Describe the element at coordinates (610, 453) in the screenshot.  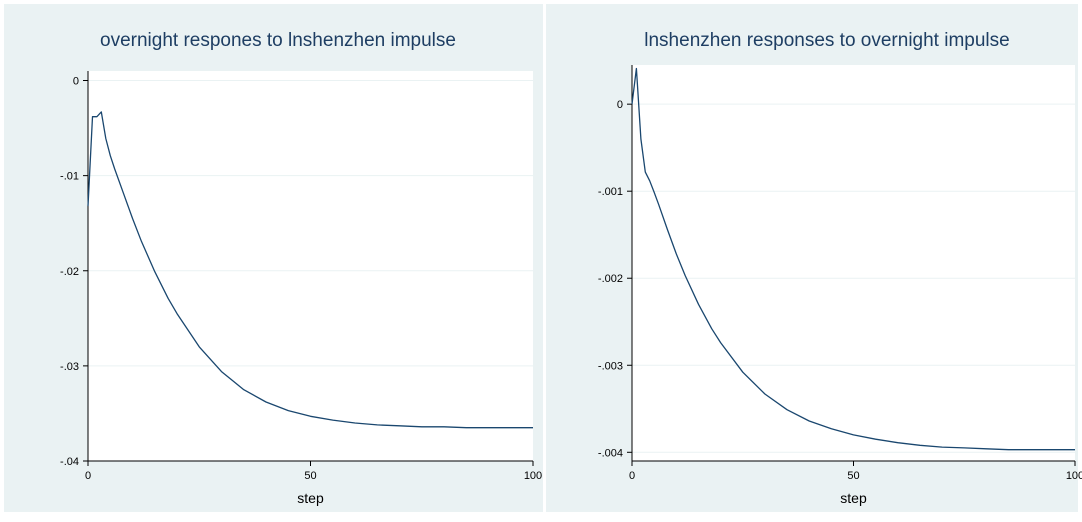
I see `y-tick-label: -.004` at that location.